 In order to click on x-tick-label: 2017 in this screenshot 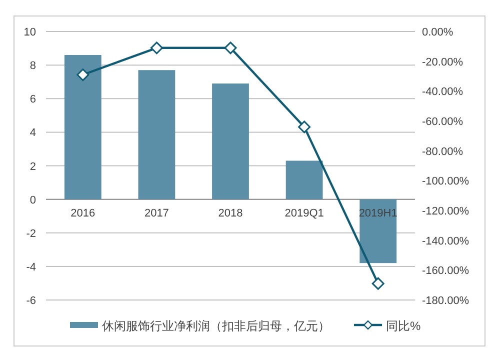, I will do `click(156, 213)`.